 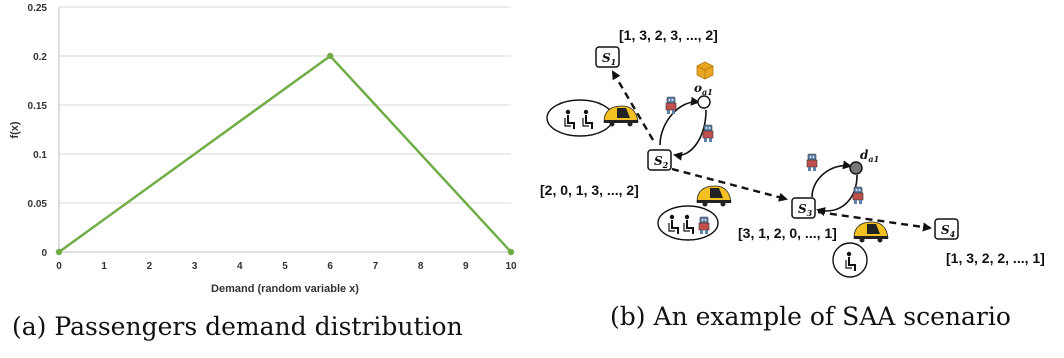 I want to click on x-tick-label: 8, so click(x=421, y=266).